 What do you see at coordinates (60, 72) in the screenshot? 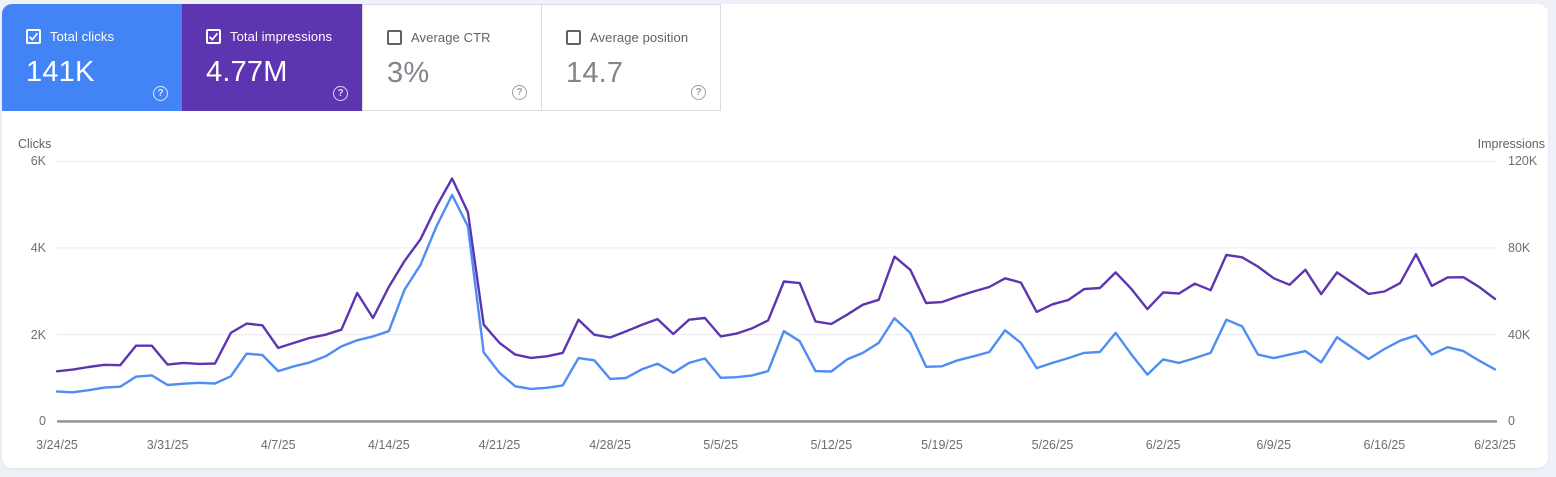
I see `total-clicks-value: 141K` at bounding box center [60, 72].